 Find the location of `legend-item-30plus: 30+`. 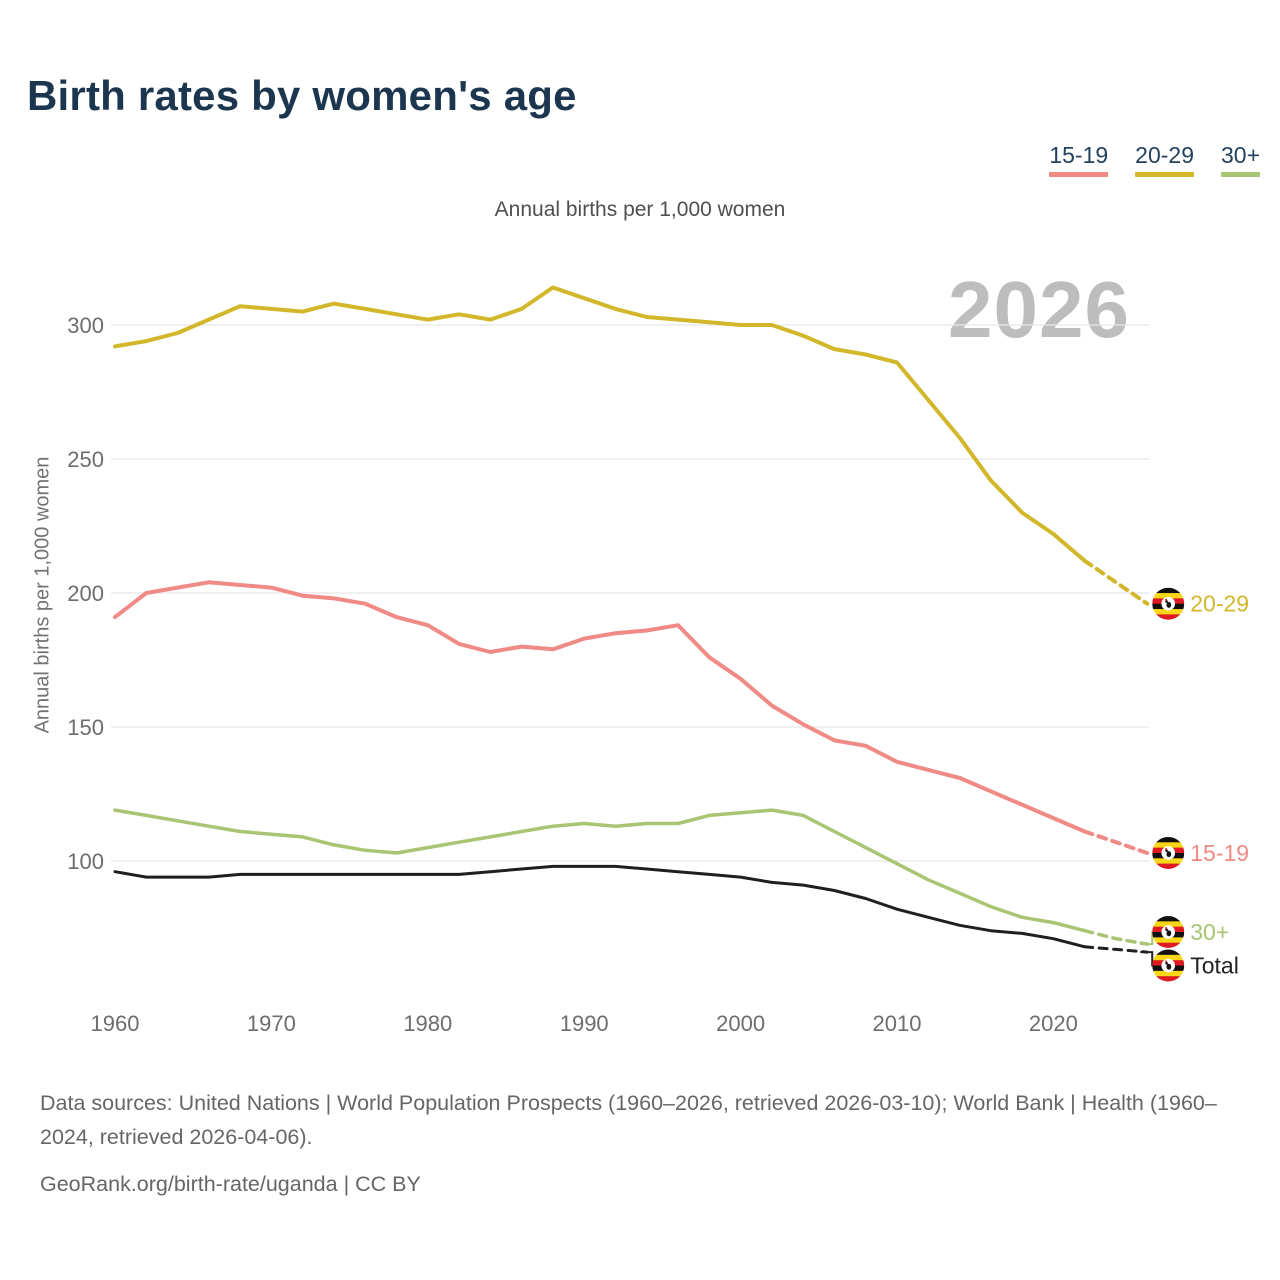

legend-item-30plus: 30+ is located at coordinates (1240, 160).